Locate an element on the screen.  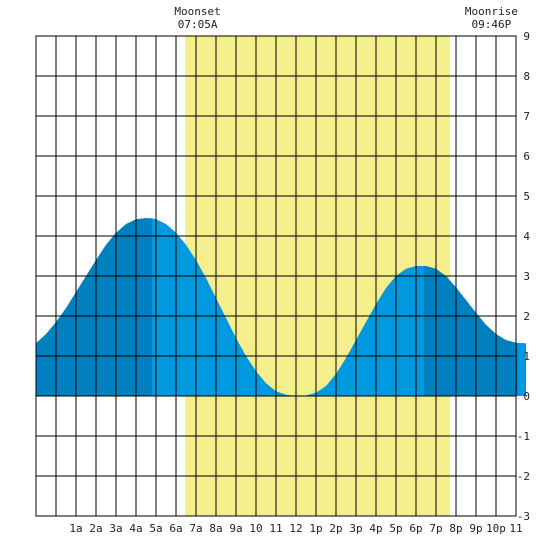
x-tick-label: 9p is located at coordinates (475, 528).